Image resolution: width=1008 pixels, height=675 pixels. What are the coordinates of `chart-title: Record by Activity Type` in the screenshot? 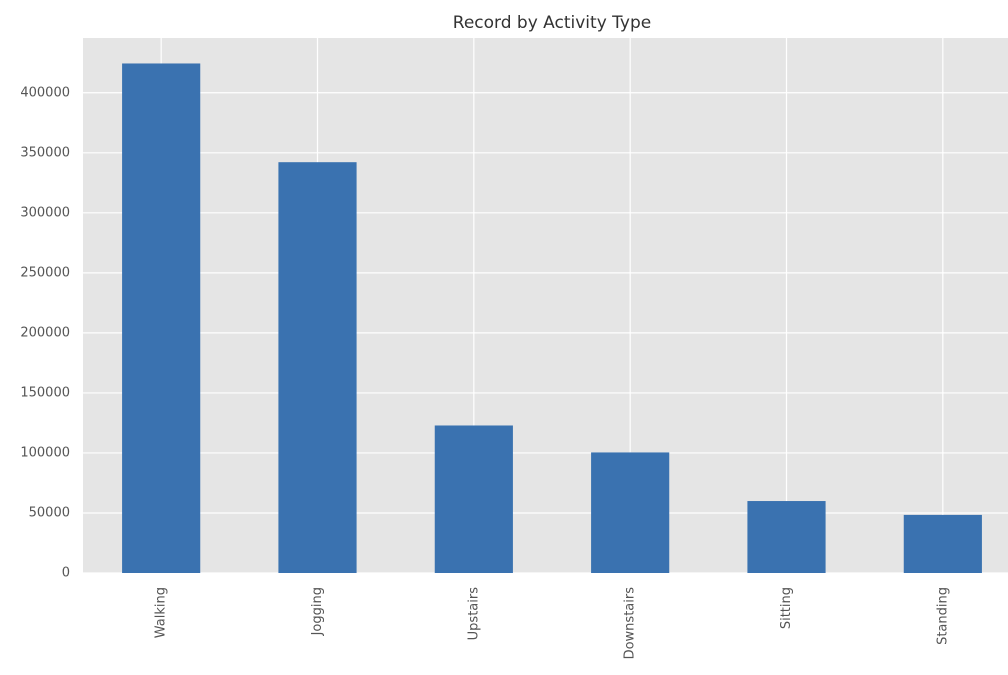 It's located at (552, 23).